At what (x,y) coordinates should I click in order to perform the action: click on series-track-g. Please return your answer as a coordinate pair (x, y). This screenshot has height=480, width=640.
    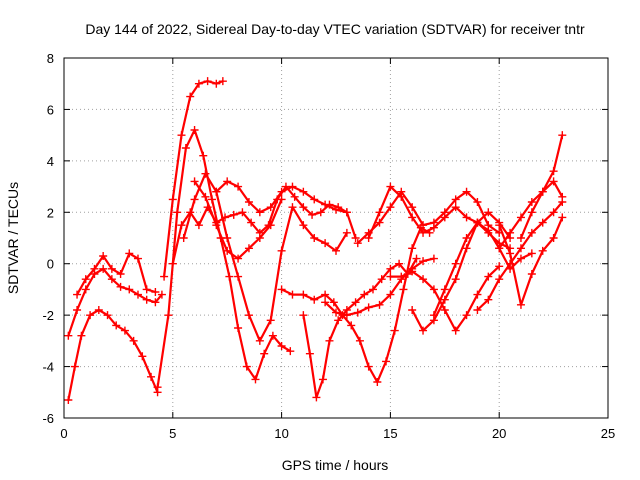
    Looking at the image, I should click on (265, 257).